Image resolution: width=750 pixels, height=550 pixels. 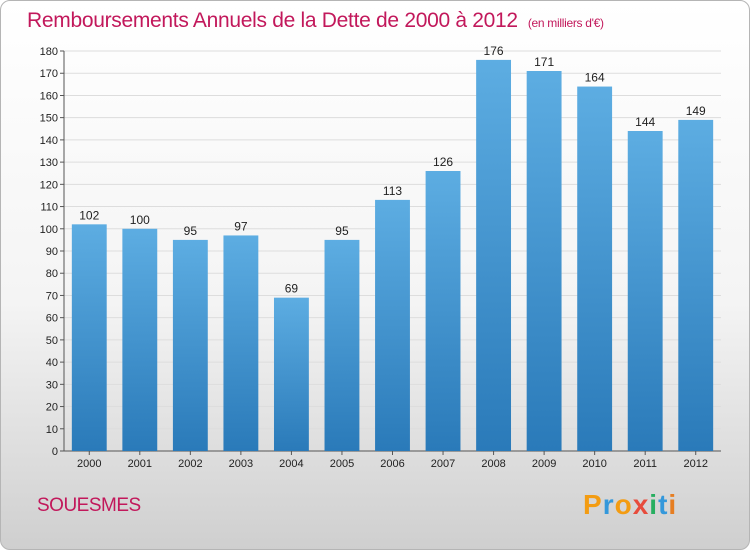 I want to click on logo-letter: t, so click(x=663, y=504).